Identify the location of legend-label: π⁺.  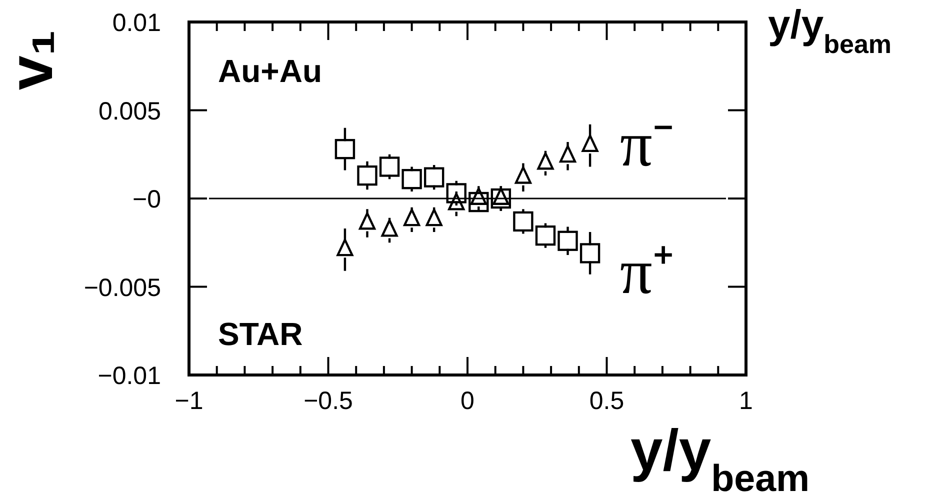
(647, 272).